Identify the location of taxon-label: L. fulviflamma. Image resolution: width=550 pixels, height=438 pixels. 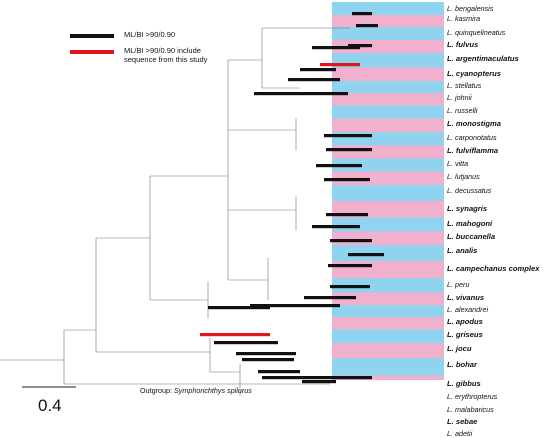
(473, 150).